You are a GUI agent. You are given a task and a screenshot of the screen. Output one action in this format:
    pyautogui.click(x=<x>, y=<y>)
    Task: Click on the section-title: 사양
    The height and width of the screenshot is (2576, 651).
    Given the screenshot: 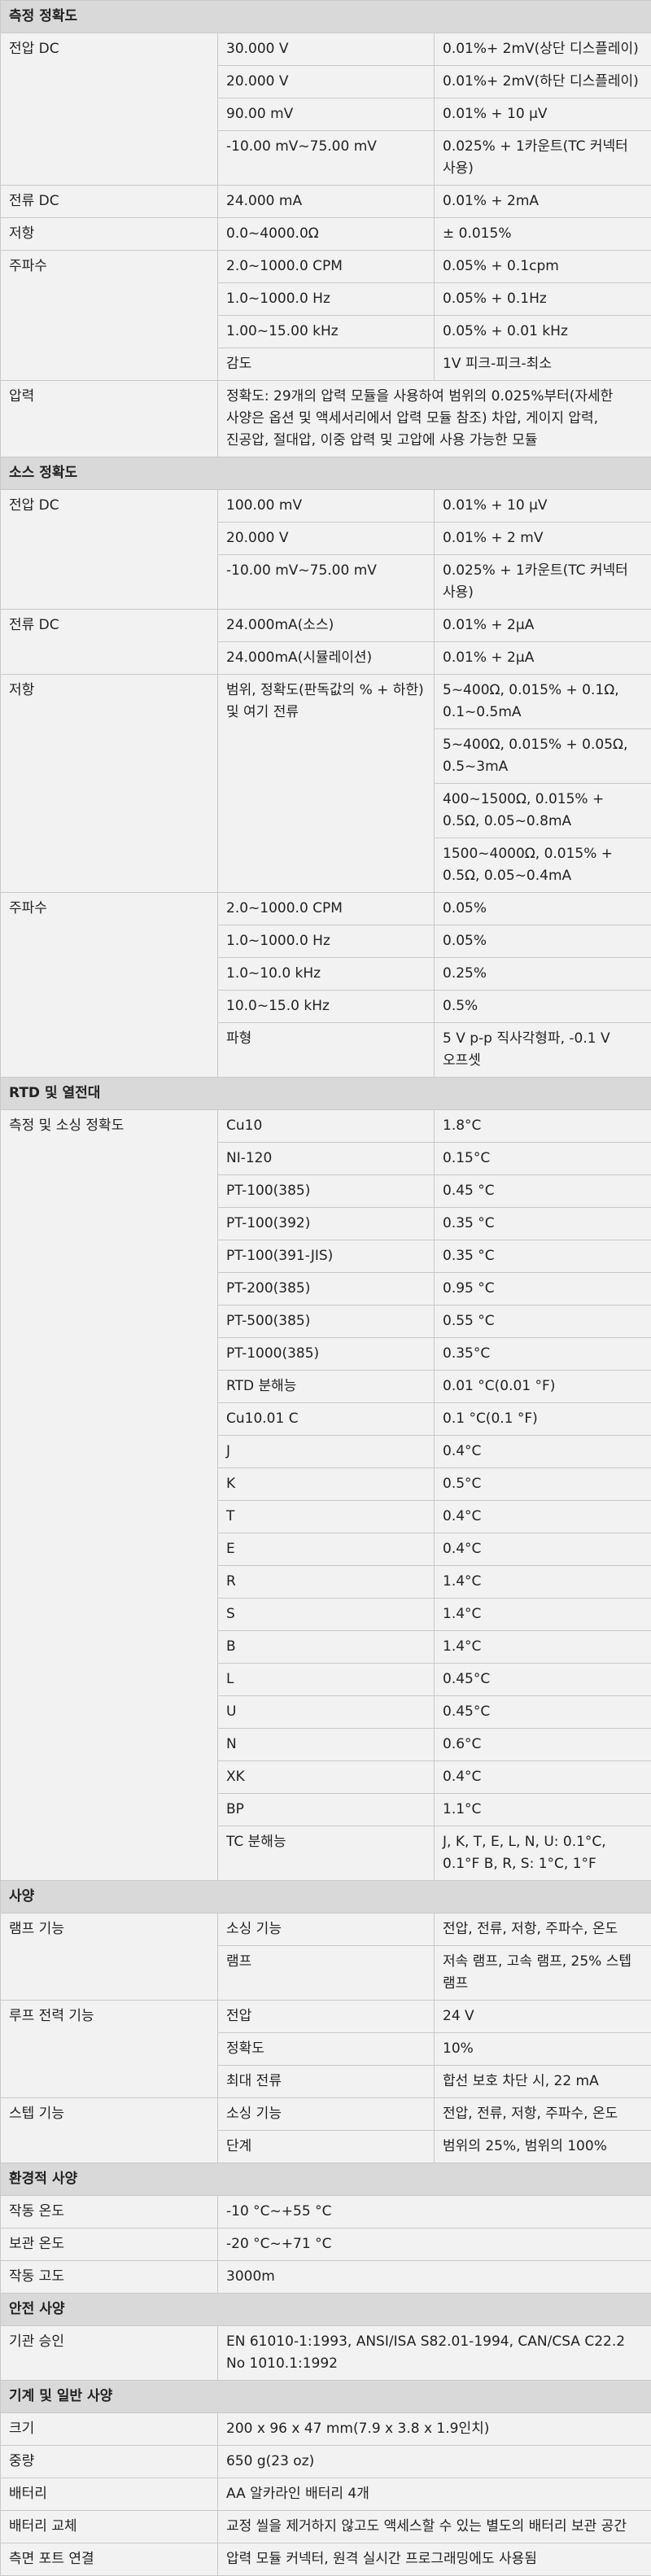 What is the action you would take?
    pyautogui.click(x=326, y=1897)
    